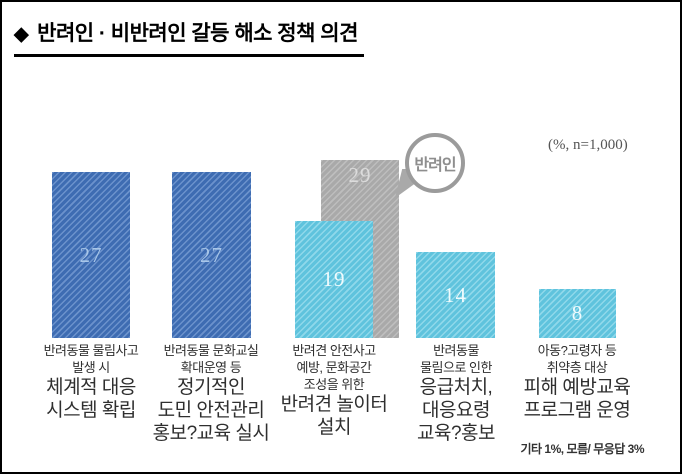  I want to click on category-small-line: 반려동물 물림사고, so click(91, 350).